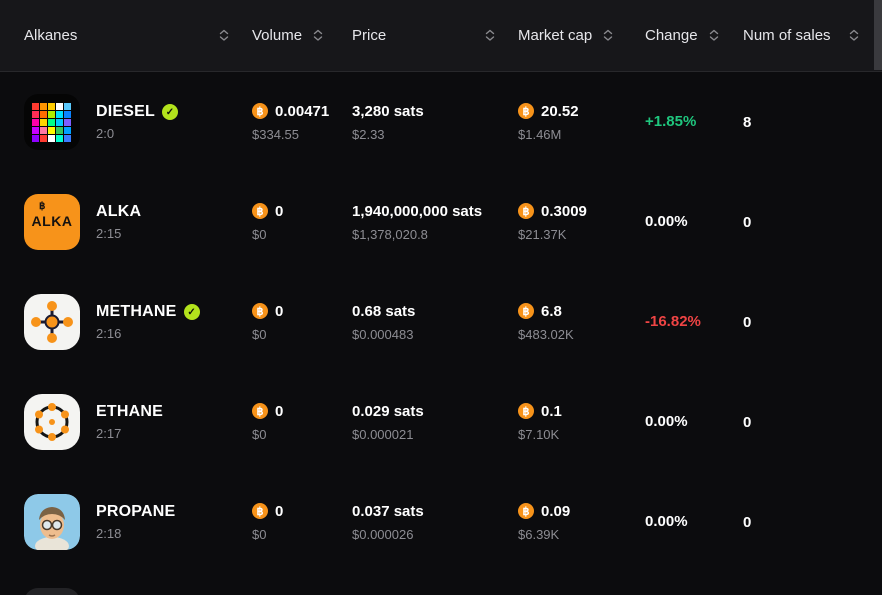 The image size is (882, 595). What do you see at coordinates (109, 533) in the screenshot?
I see `token-id: 2:18` at bounding box center [109, 533].